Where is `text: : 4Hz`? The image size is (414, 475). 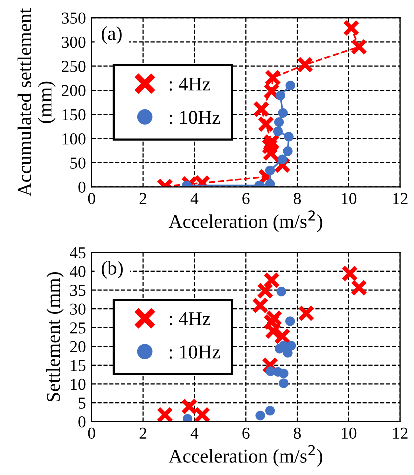 text: : 4Hz is located at coordinates (190, 319).